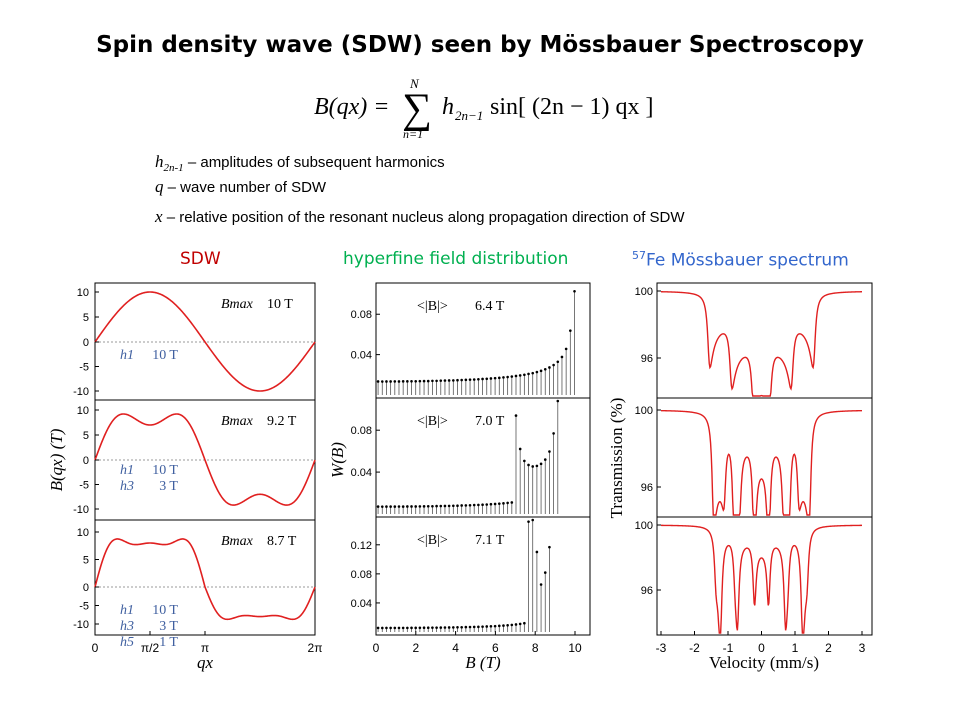 The width and height of the screenshot is (960, 720). What do you see at coordinates (414, 84) in the screenshot?
I see `formula-sum-top: N` at bounding box center [414, 84].